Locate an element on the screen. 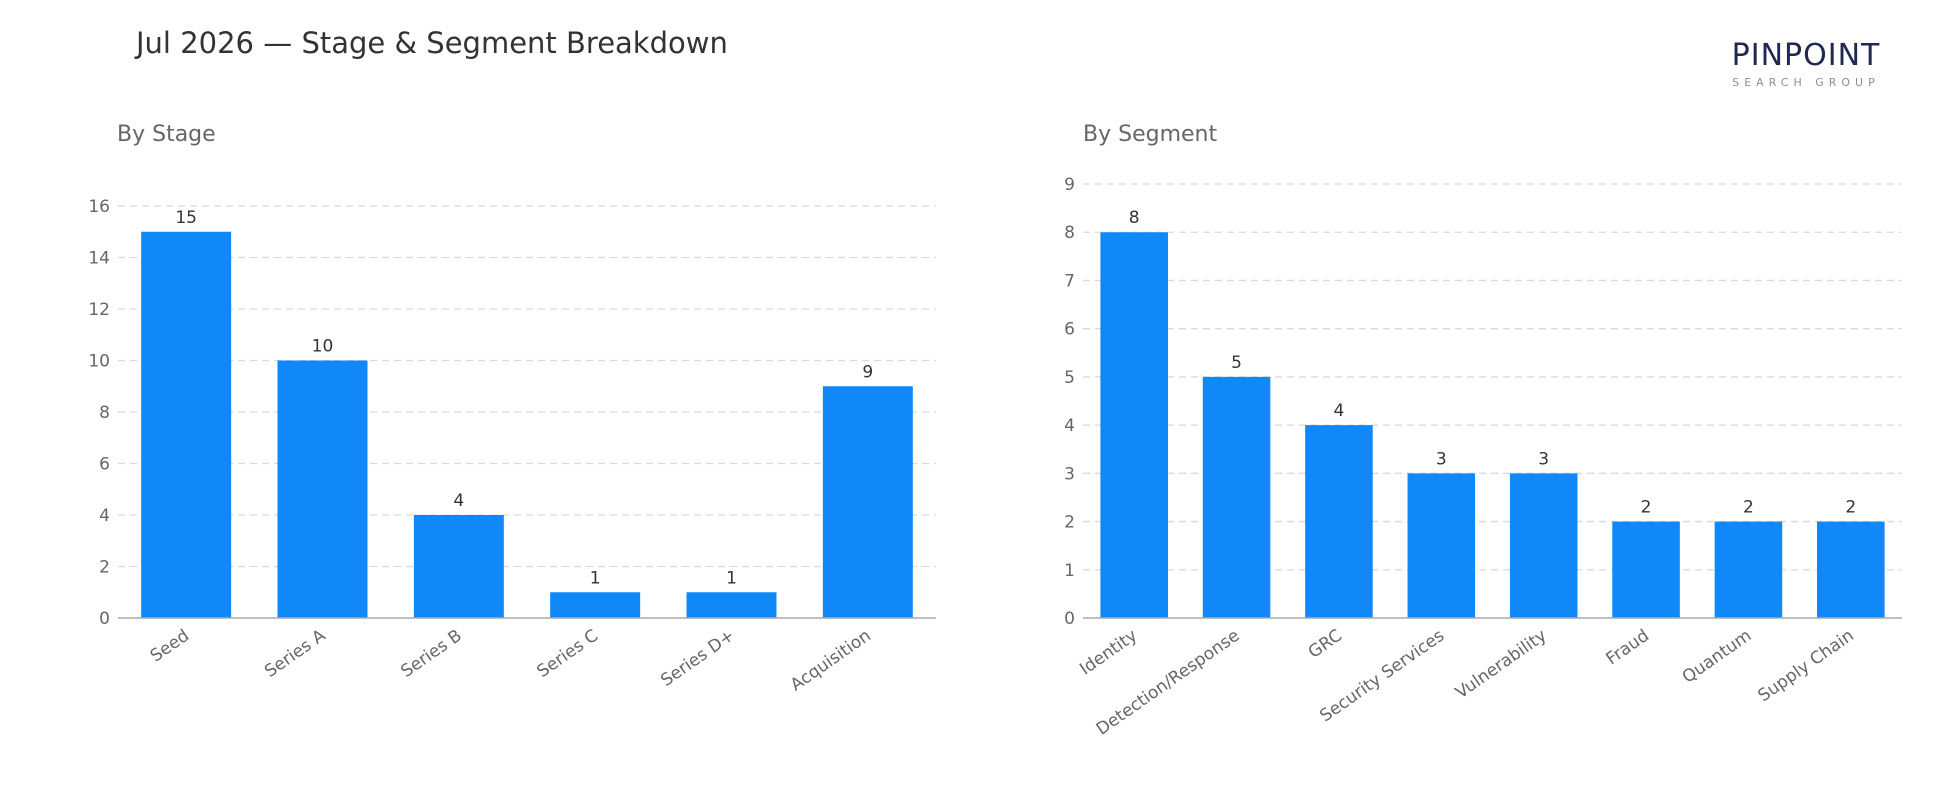 The image size is (1950, 810). segment-x-tick-label: Supply Chain is located at coordinates (1806, 666).